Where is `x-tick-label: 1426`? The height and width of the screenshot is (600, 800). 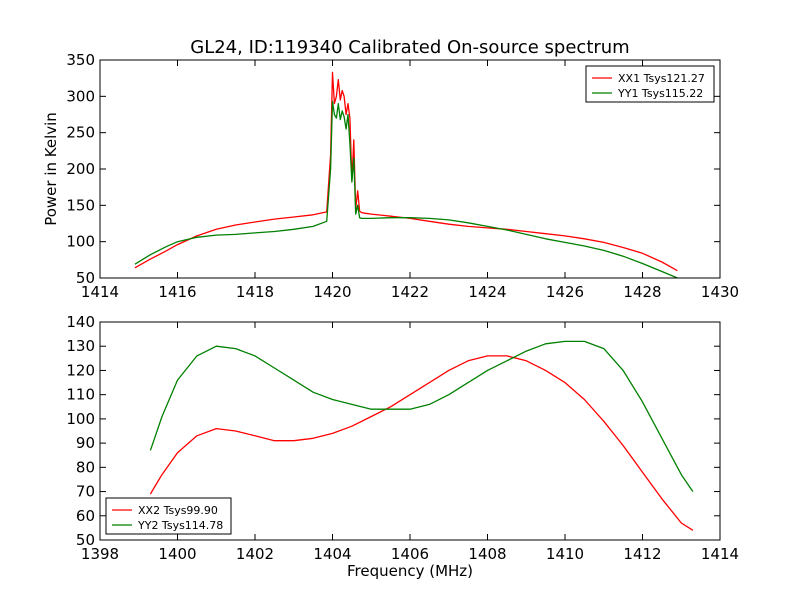 x-tick-label: 1426 is located at coordinates (565, 292).